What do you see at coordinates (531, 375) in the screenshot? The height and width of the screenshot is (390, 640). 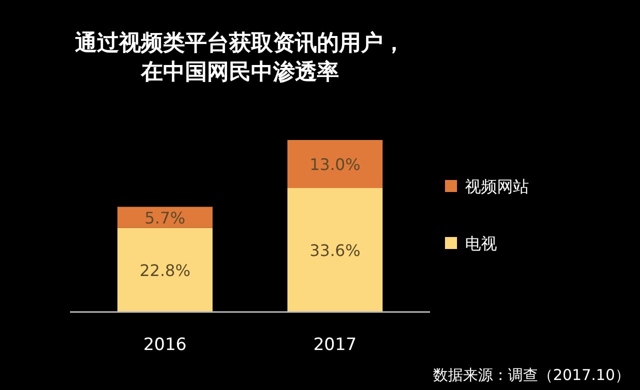 I see `source-note: 数据来源：调查（2017.10）` at bounding box center [531, 375].